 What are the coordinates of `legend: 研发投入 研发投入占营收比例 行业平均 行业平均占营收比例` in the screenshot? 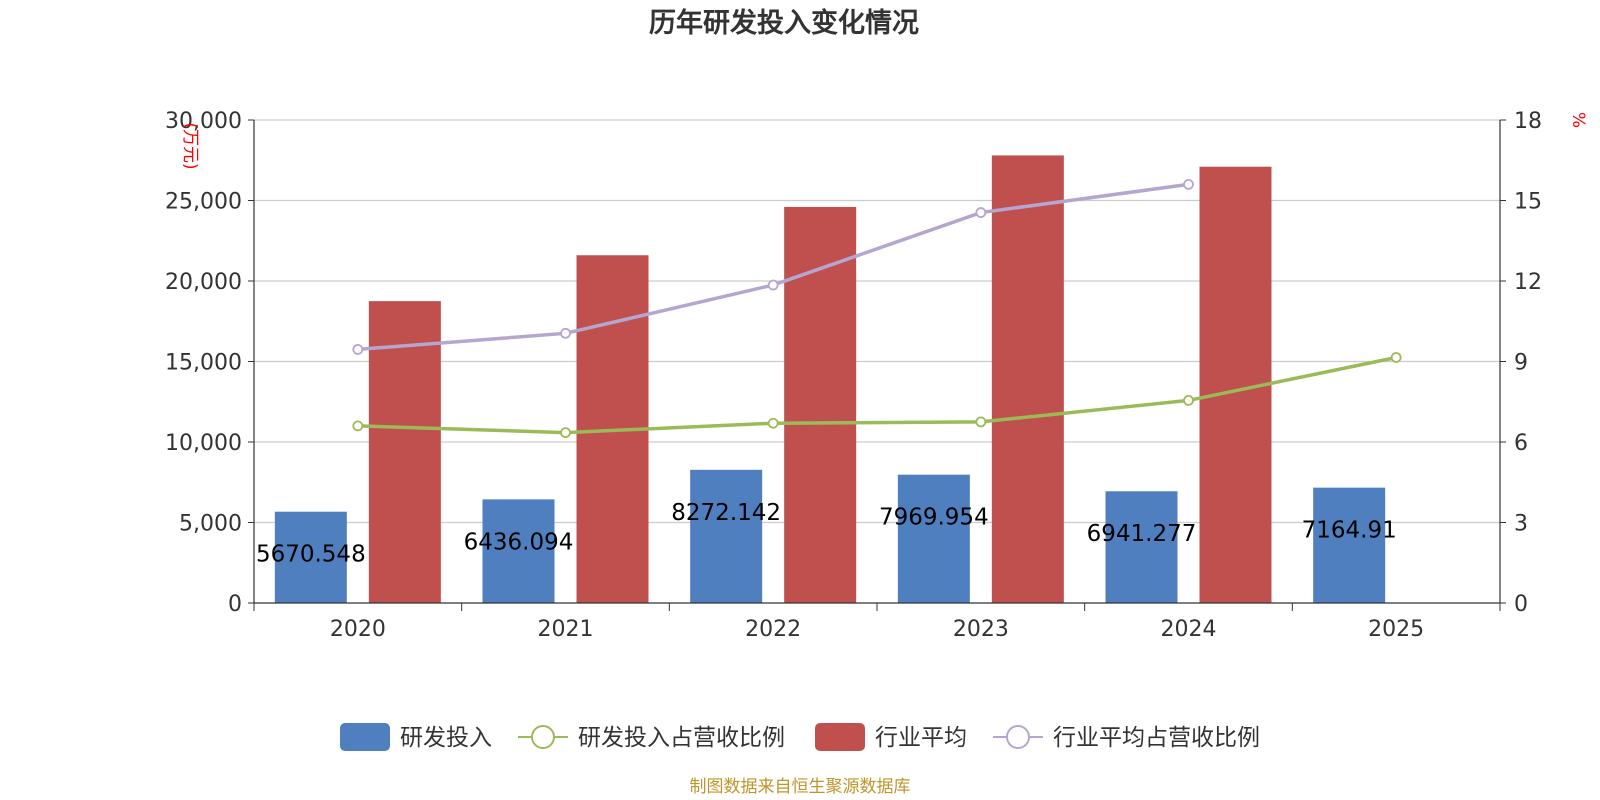 It's located at (800, 737).